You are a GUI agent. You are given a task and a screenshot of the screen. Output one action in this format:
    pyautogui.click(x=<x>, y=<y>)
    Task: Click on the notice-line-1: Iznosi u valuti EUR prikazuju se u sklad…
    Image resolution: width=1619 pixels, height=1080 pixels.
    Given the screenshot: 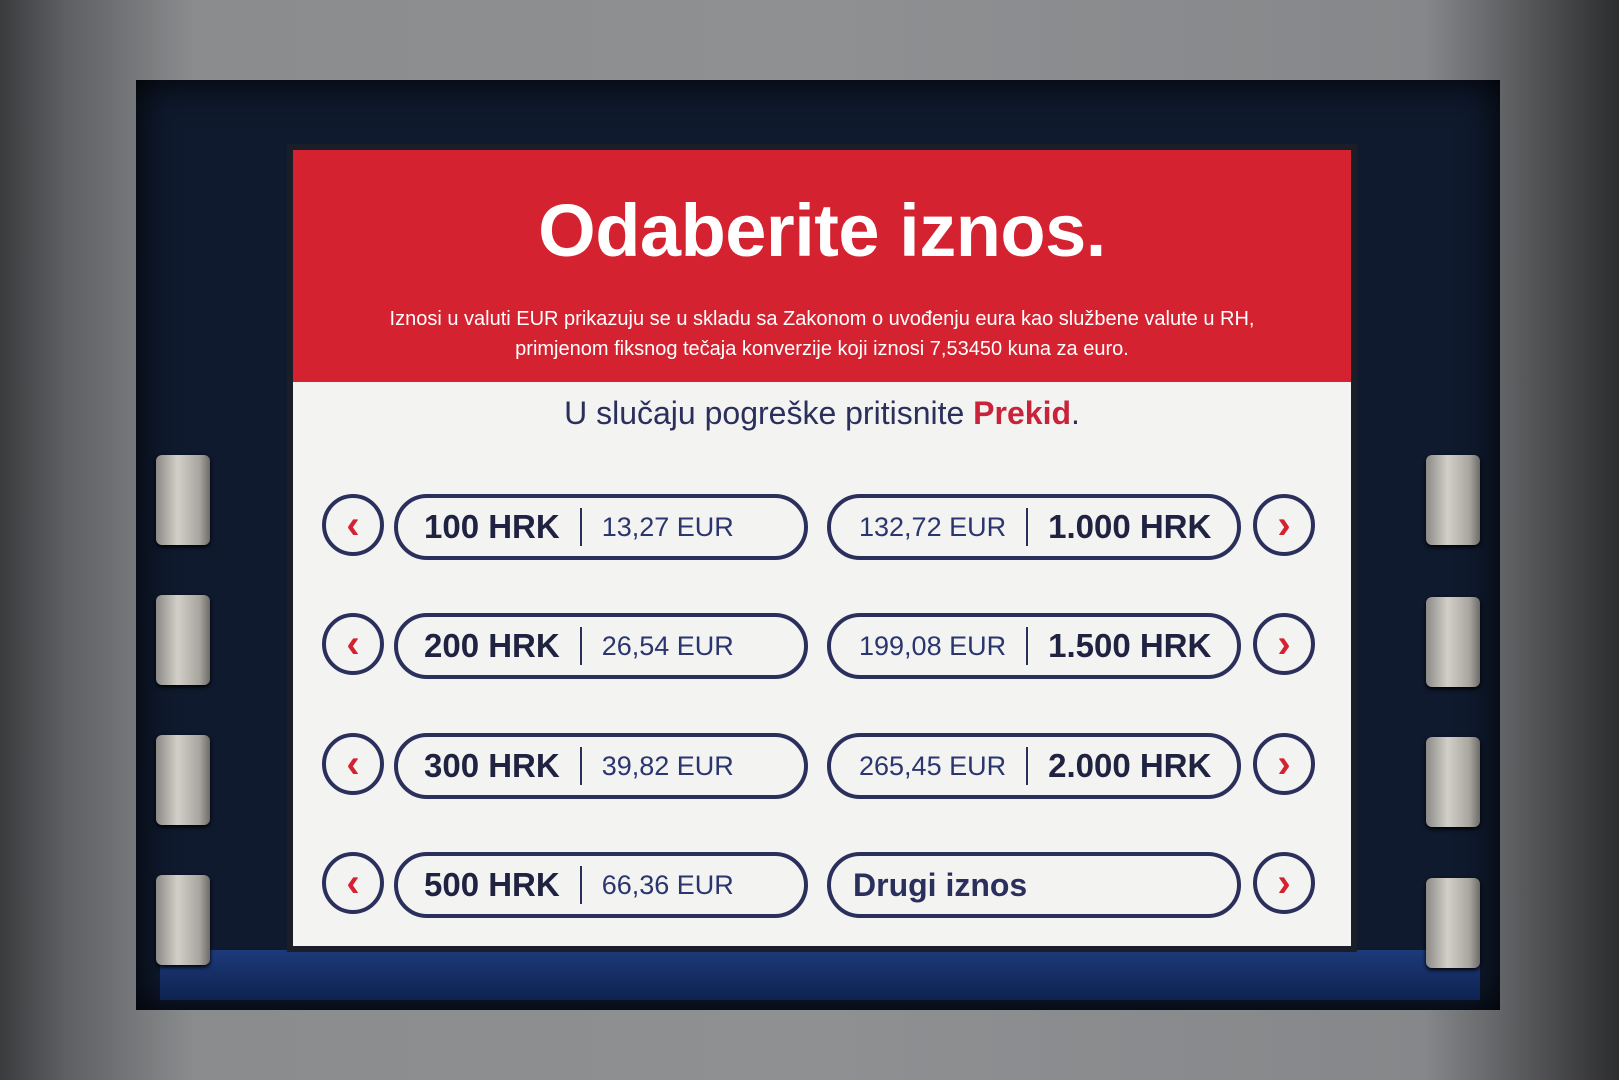 What is the action you would take?
    pyautogui.click(x=822, y=319)
    